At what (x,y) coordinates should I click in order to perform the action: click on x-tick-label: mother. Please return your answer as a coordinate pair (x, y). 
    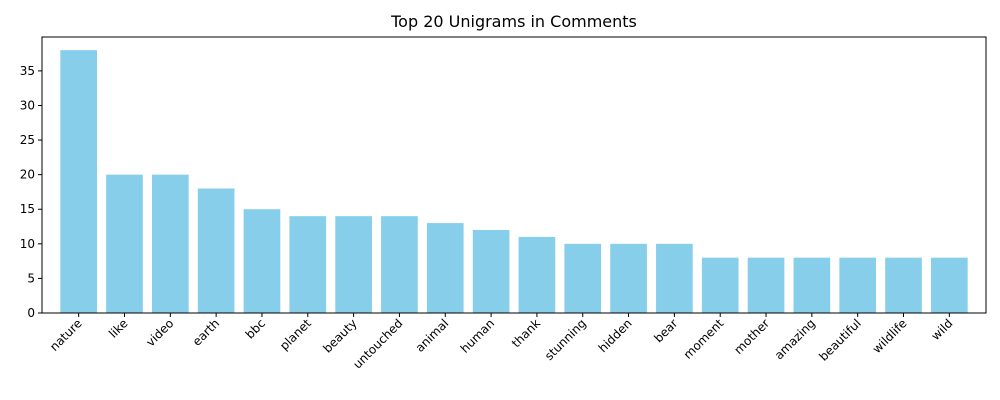
    Looking at the image, I should click on (751, 336).